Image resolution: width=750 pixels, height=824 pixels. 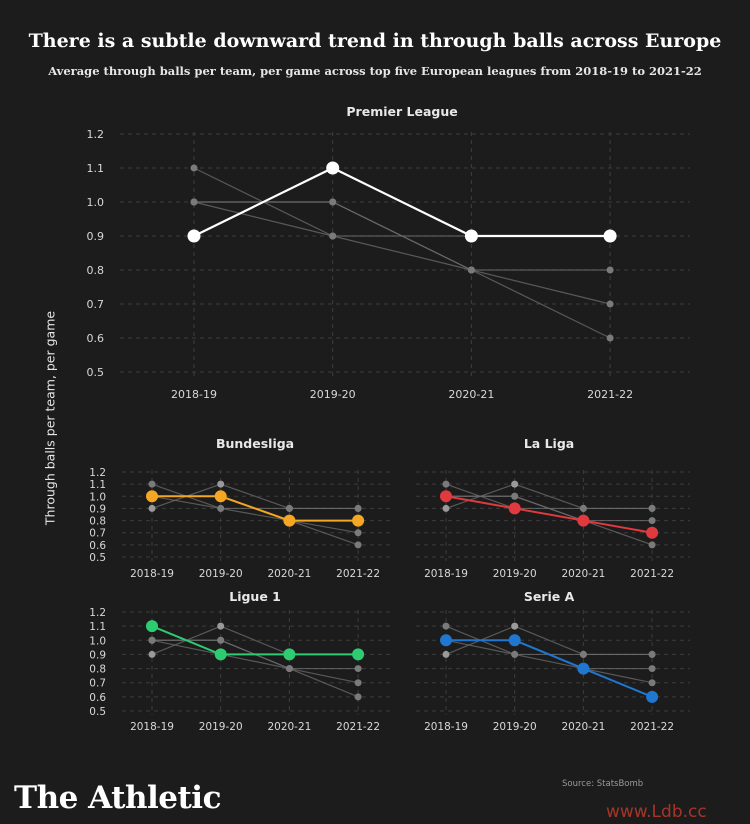 I want to click on series-line-premier-league, so click(x=402, y=202).